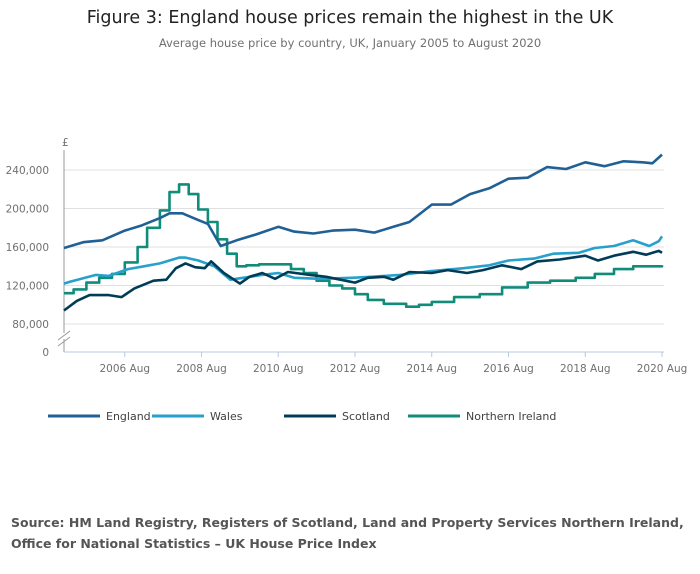 This screenshot has width=700, height=574. Describe the element at coordinates (27, 210) in the screenshot. I see `y-tick-label: 200,000` at that location.